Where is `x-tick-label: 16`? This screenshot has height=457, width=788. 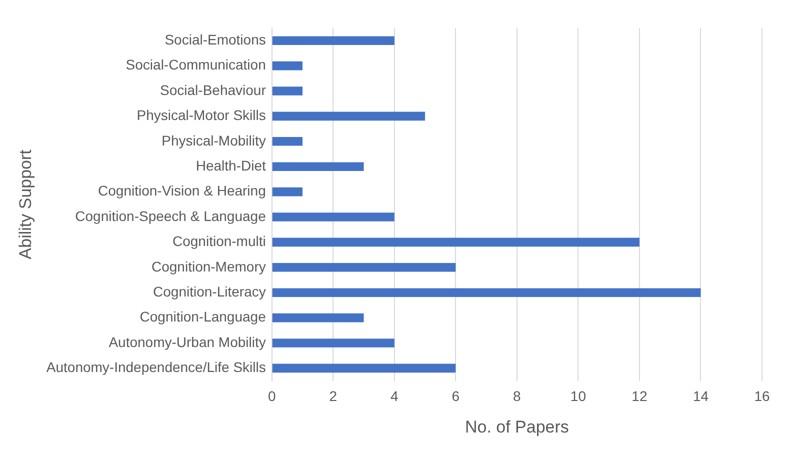
x-tick-label: 16 is located at coordinates (762, 396).